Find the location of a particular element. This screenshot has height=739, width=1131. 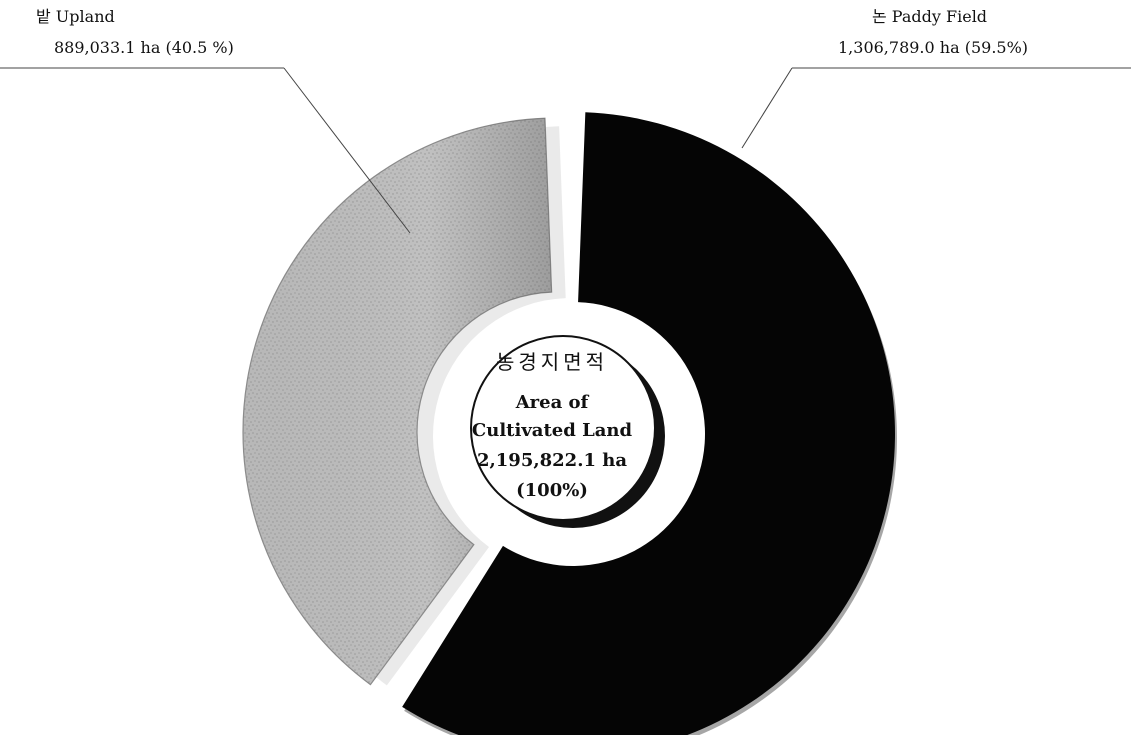

label-upland-value: 889,033.1 ha (40.5 %) is located at coordinates (144, 47).